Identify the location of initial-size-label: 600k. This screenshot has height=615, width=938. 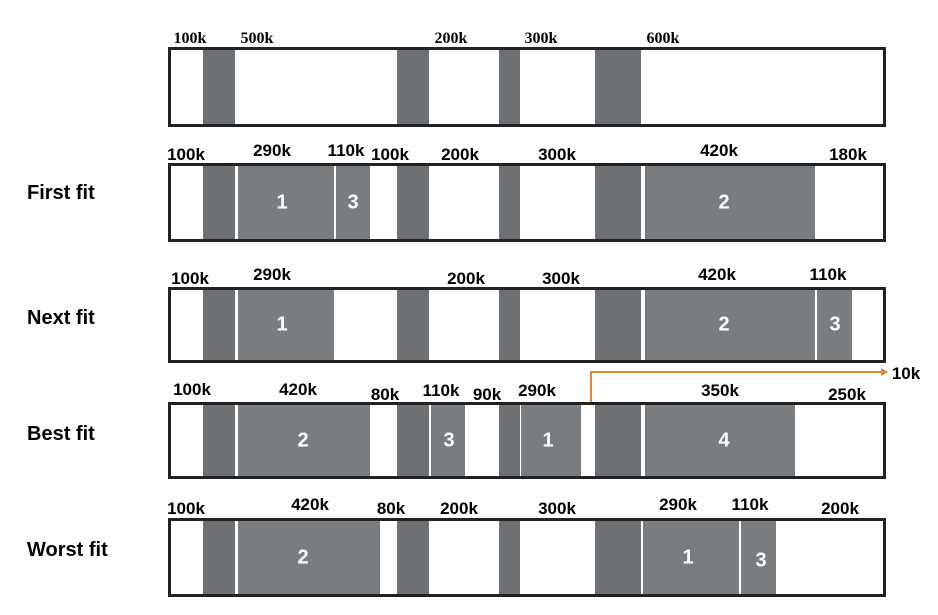
(663, 38).